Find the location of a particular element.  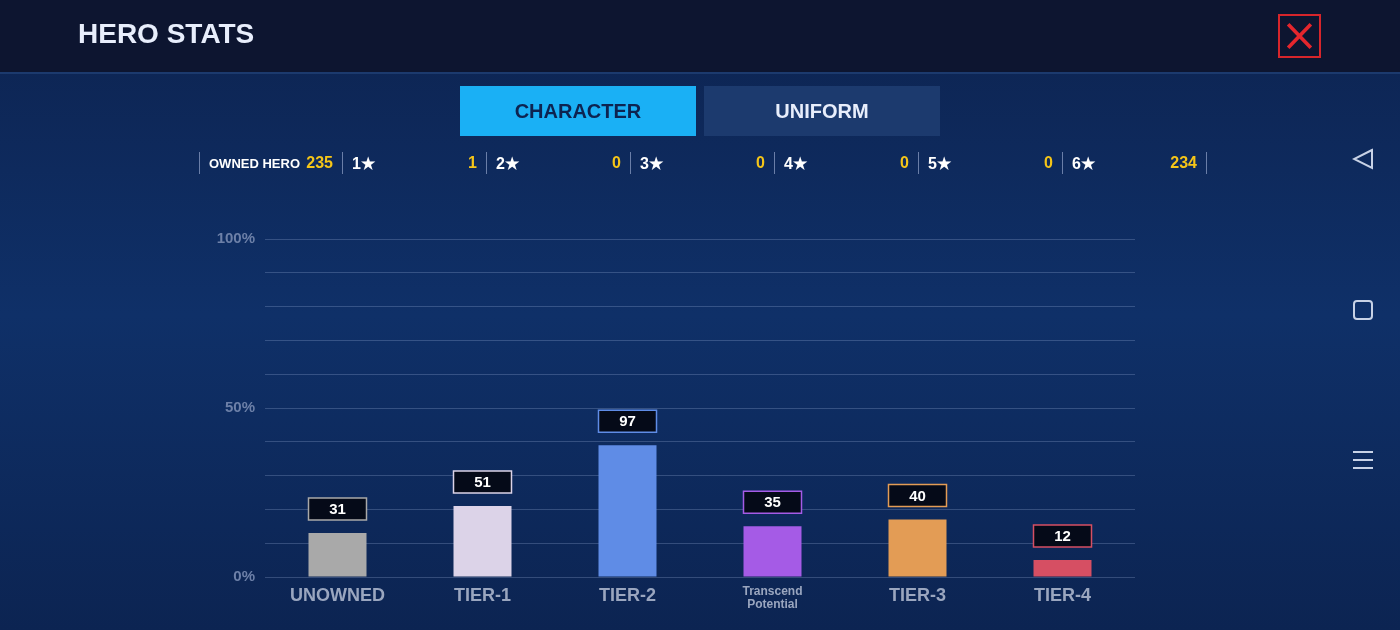

x-tick-label: UNOWNED is located at coordinates (337, 594).